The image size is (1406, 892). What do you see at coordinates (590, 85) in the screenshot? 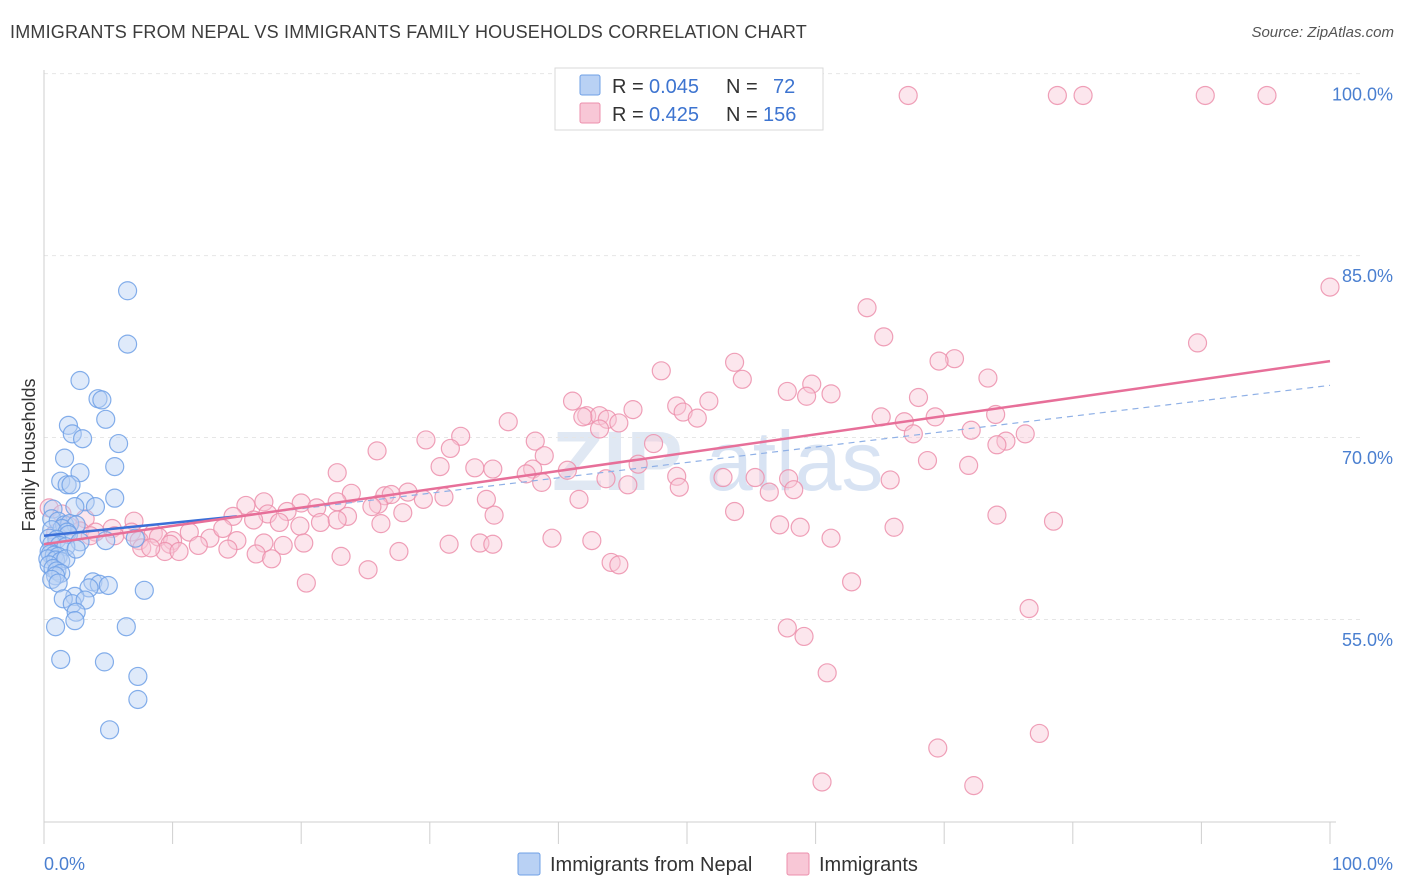
I see `legend-swatch-nepal` at bounding box center [590, 85].